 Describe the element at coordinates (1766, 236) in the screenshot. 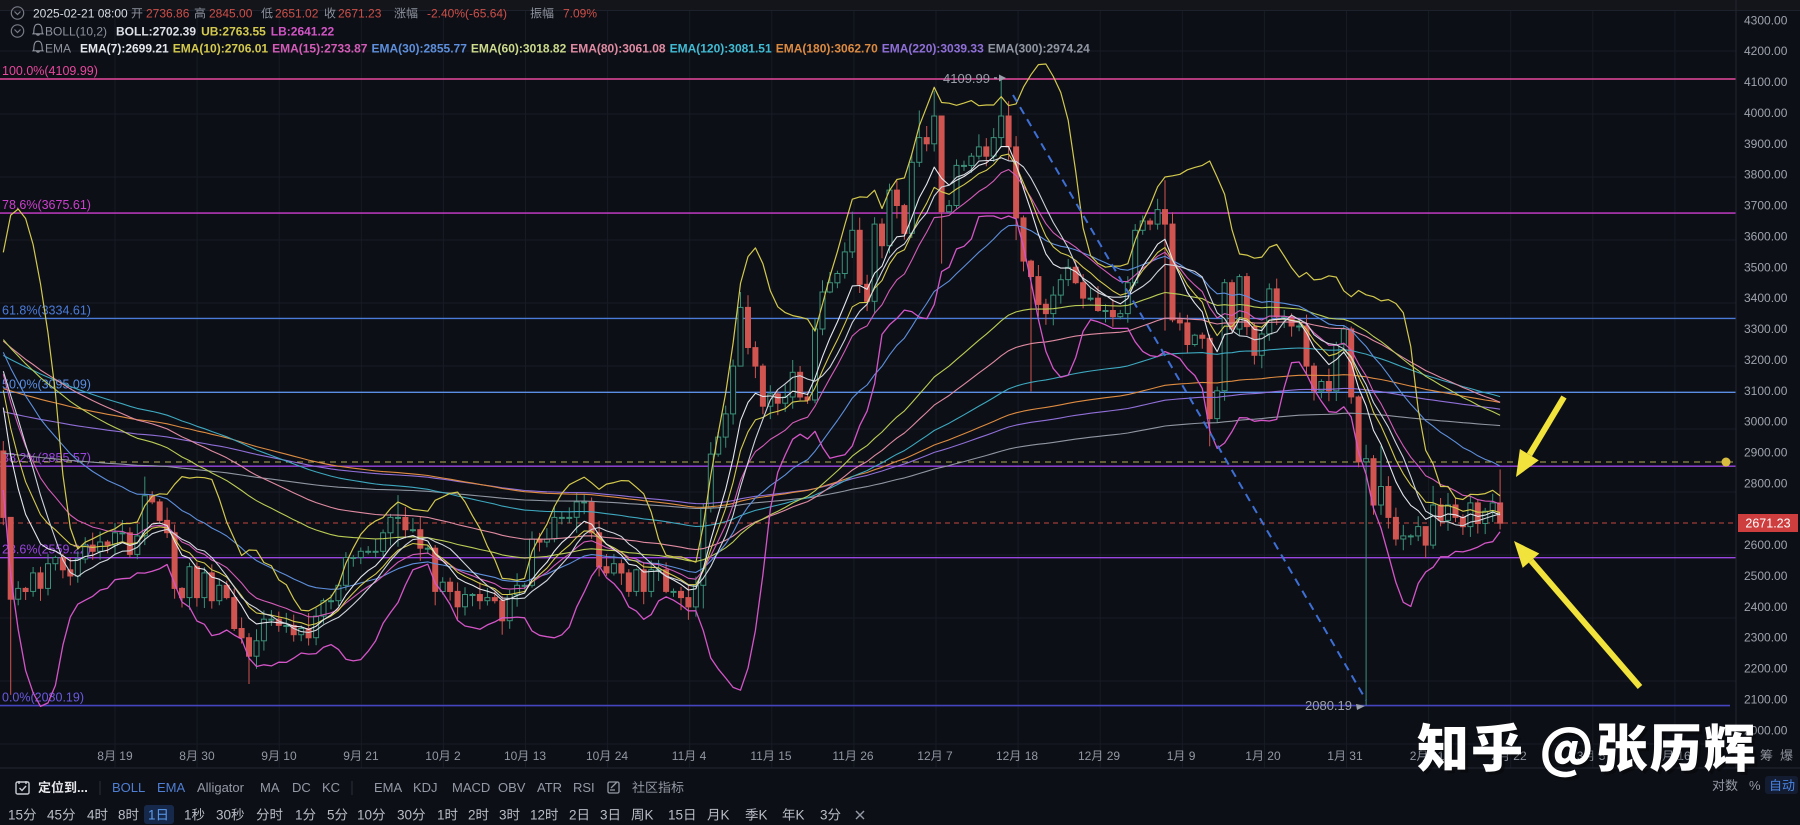

I see `svg-text: 3600.00` at that location.